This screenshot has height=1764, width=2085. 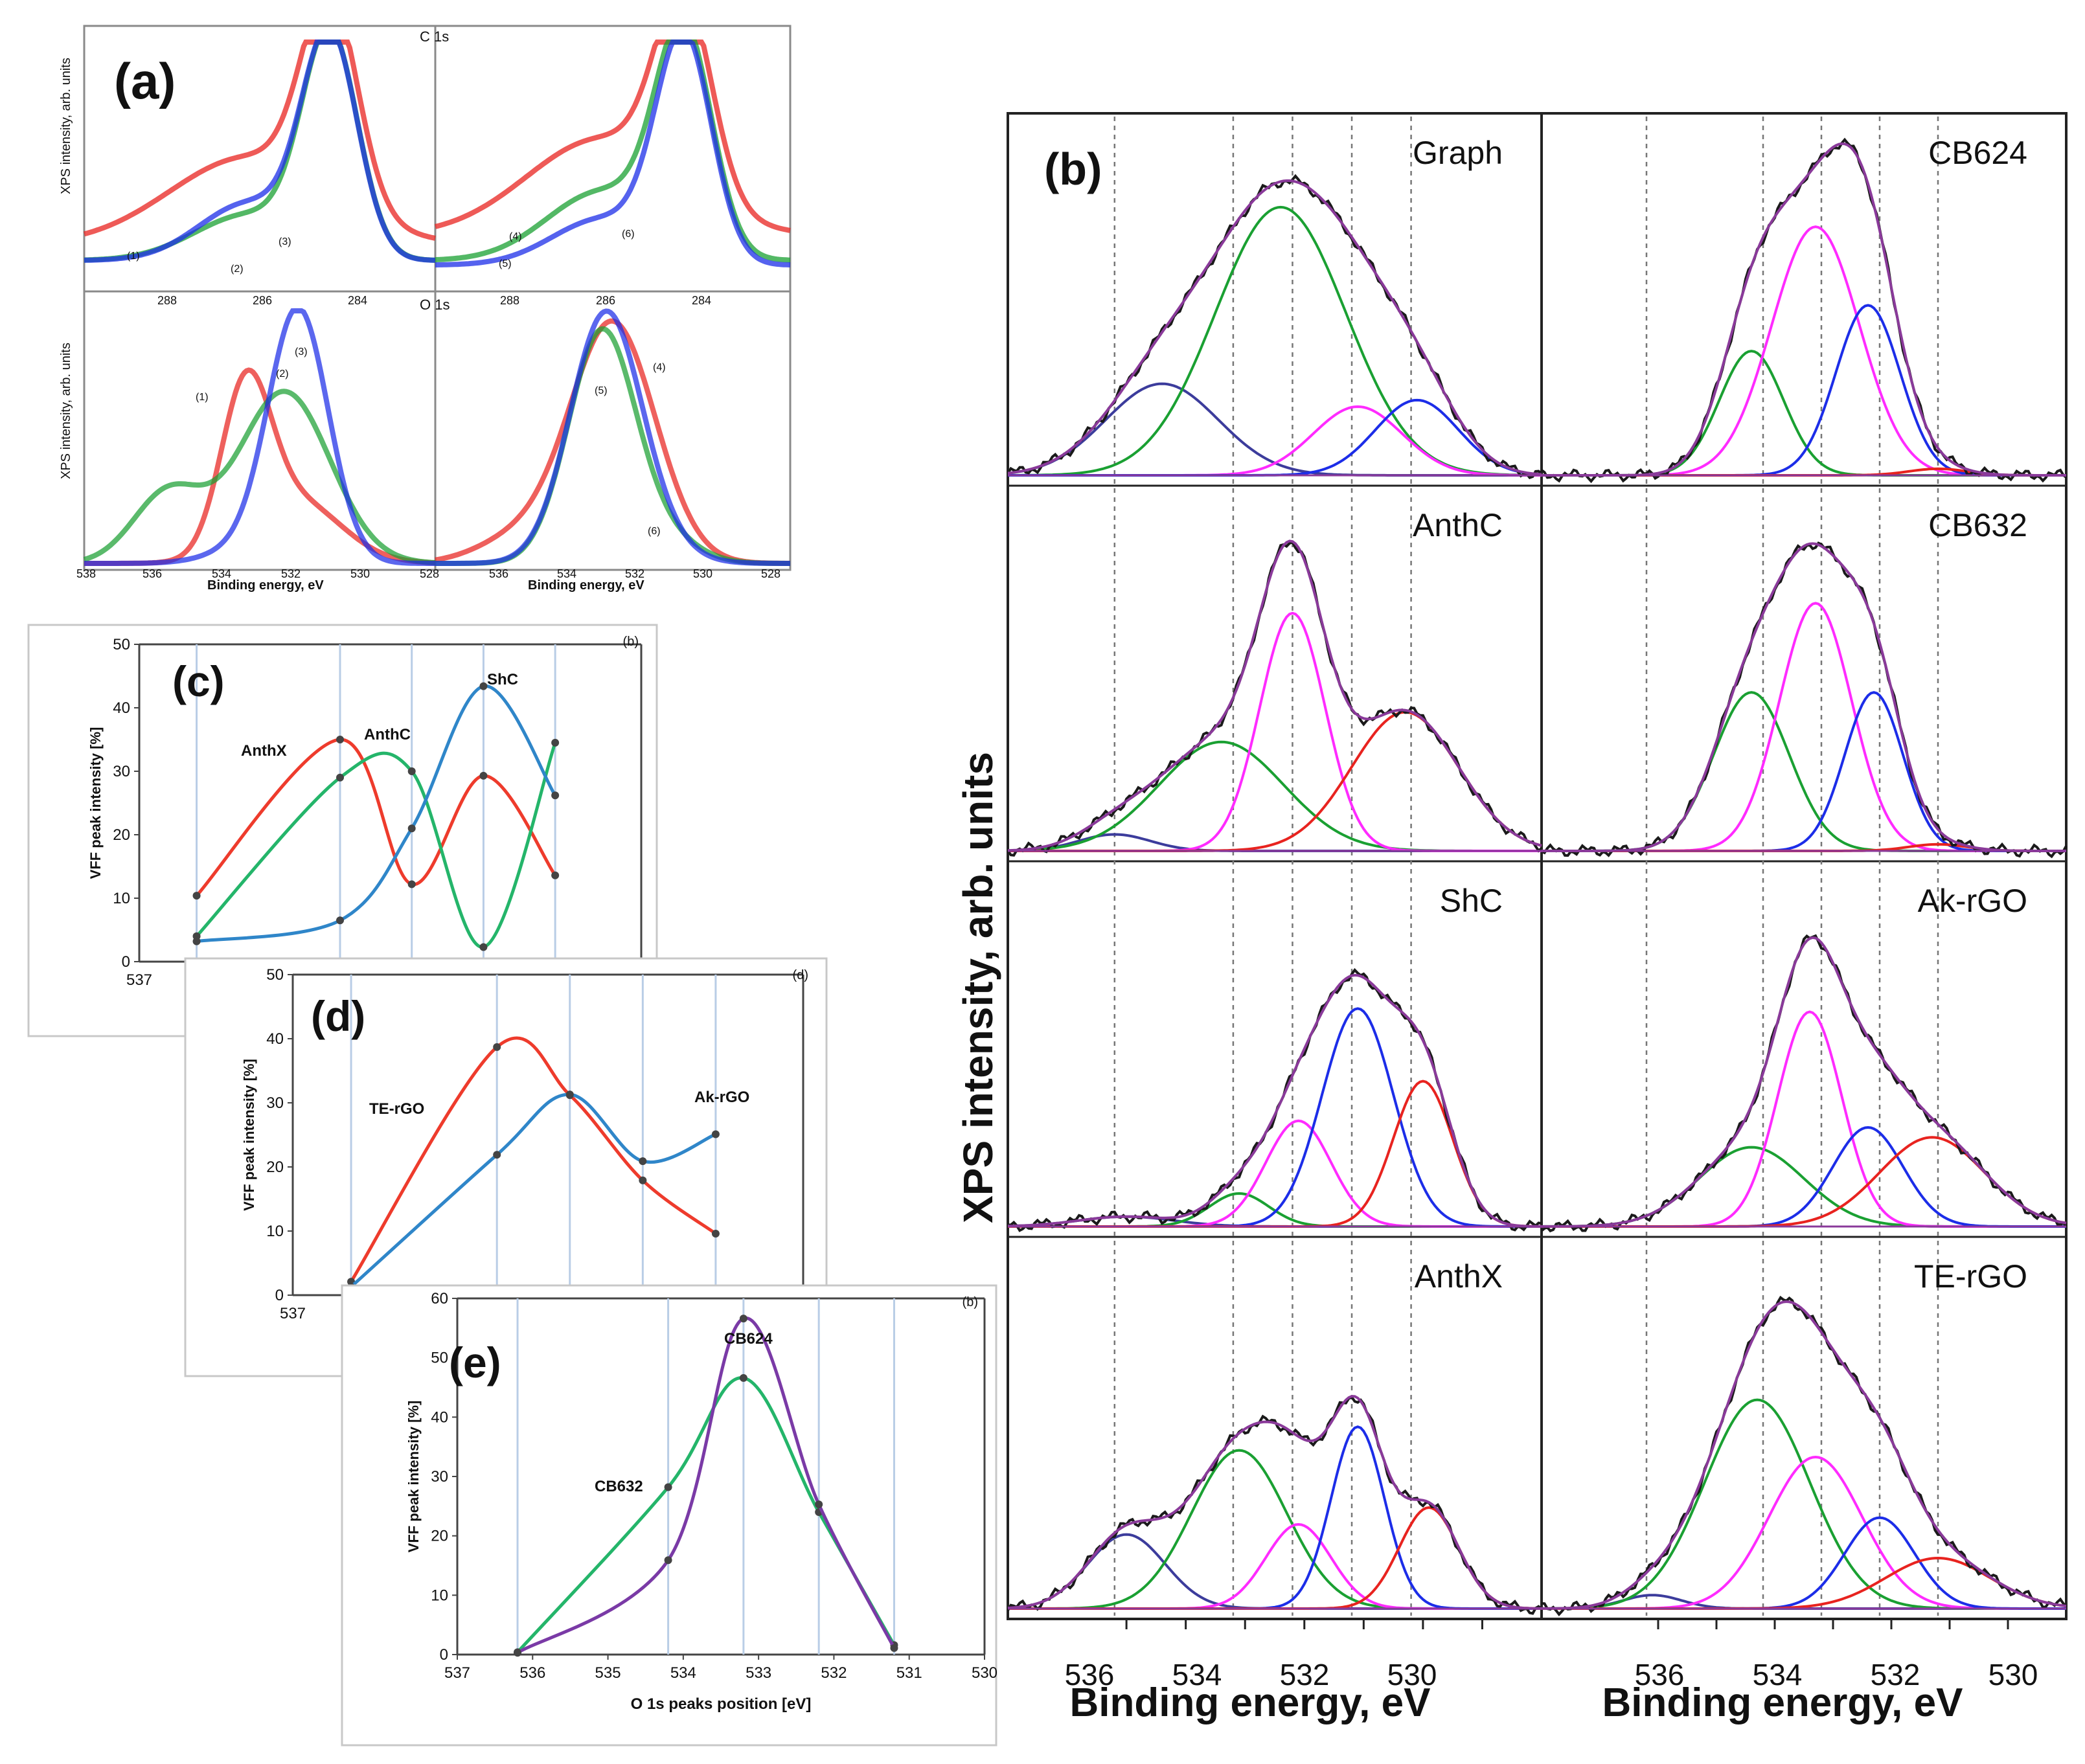 I want to click on b-sample-label: CB624, so click(x=1977, y=153).